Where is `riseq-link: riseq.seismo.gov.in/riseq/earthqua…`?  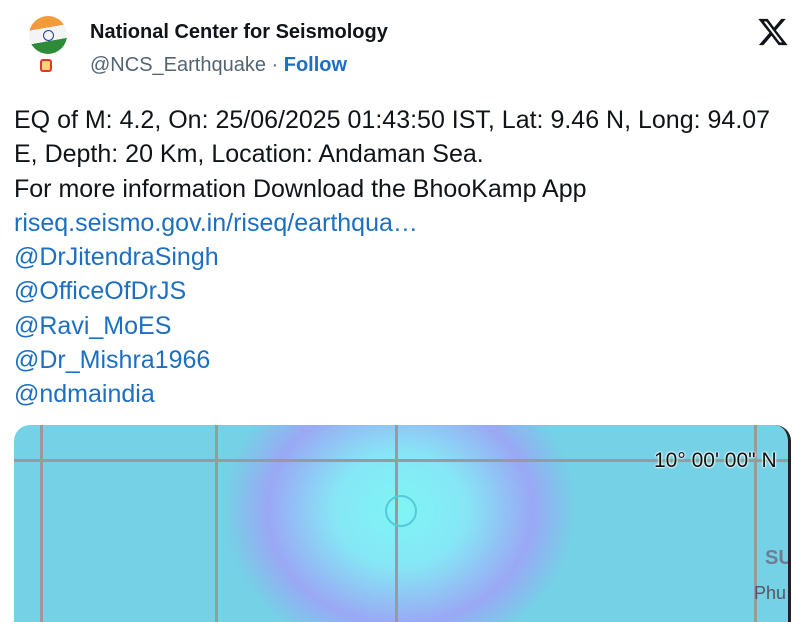 riseq-link: riseq.seismo.gov.in/riseq/earthqua… is located at coordinates (216, 222).